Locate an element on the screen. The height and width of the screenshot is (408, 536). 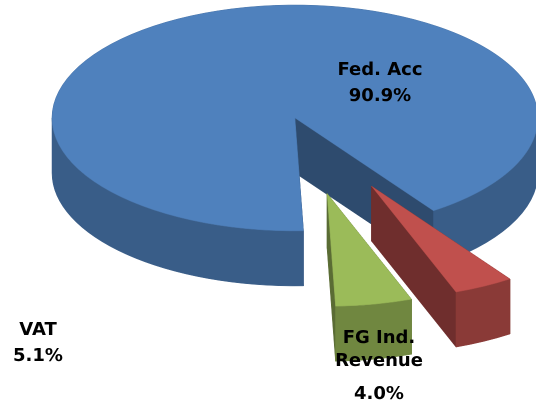
category-label: VAT is located at coordinates (38, 329).